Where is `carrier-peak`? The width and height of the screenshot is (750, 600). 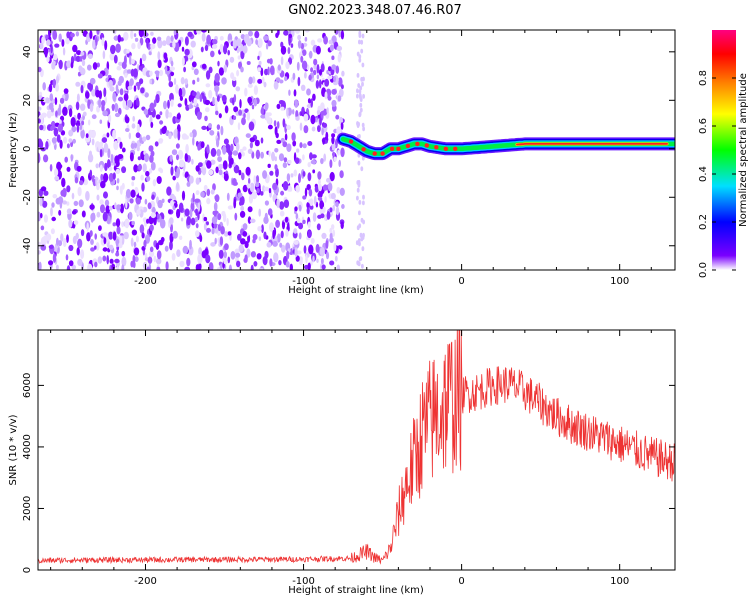 carrier-peak is located at coordinates (363, 149).